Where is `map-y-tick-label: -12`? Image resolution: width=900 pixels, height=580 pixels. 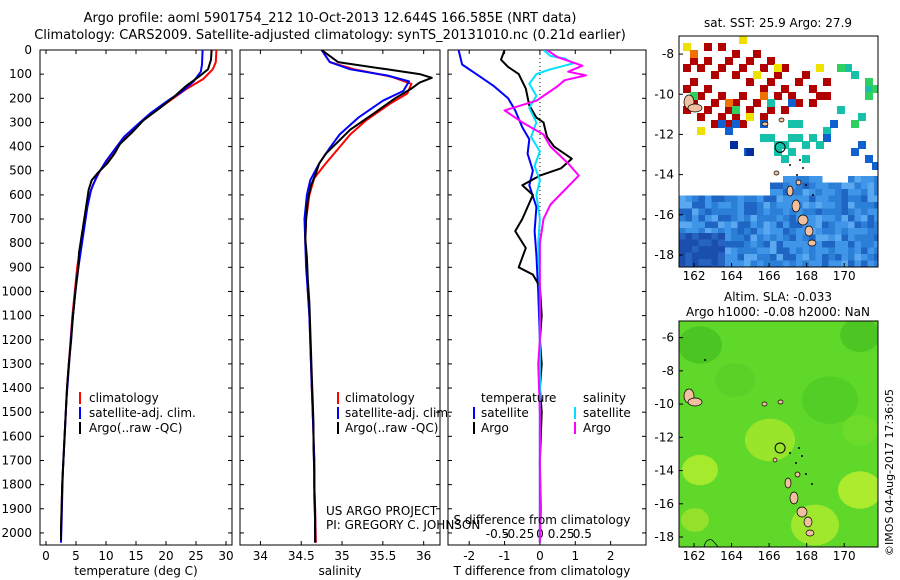
map-y-tick-label: -12 is located at coordinates (664, 134).